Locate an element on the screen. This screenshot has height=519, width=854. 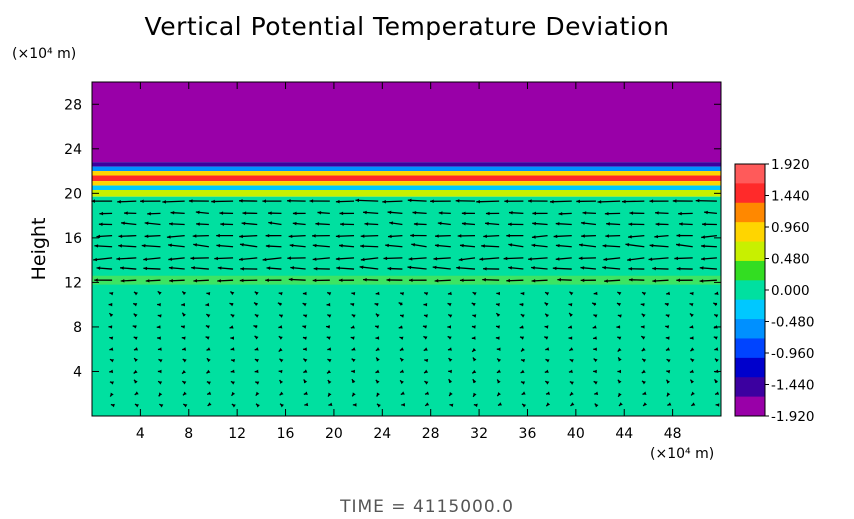
colorbar-tick-label-5: -0.480 is located at coordinates (793, 323).